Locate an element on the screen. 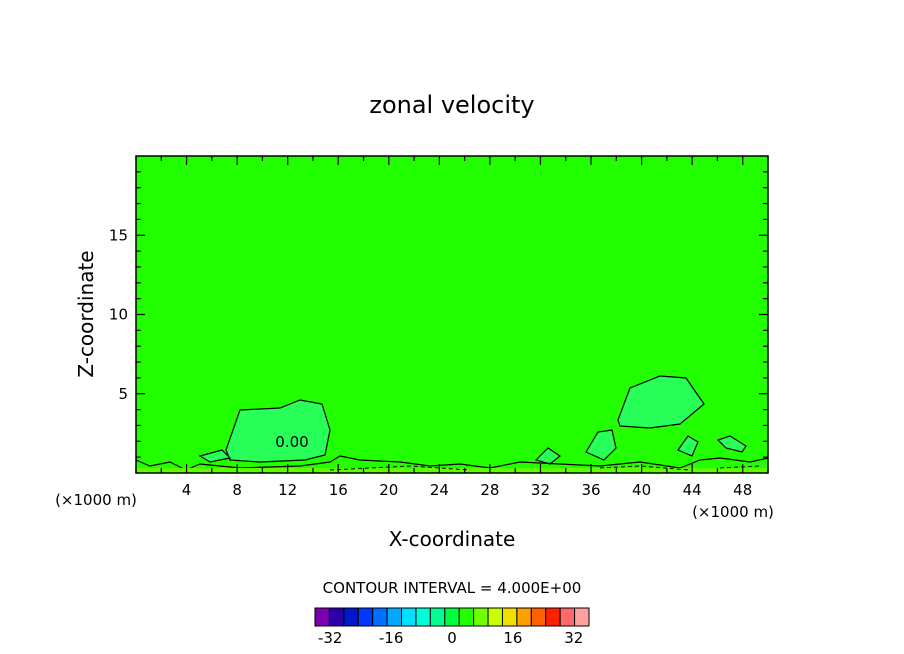 The height and width of the screenshot is (654, 904). x-tick-label: 44 is located at coordinates (692, 490).